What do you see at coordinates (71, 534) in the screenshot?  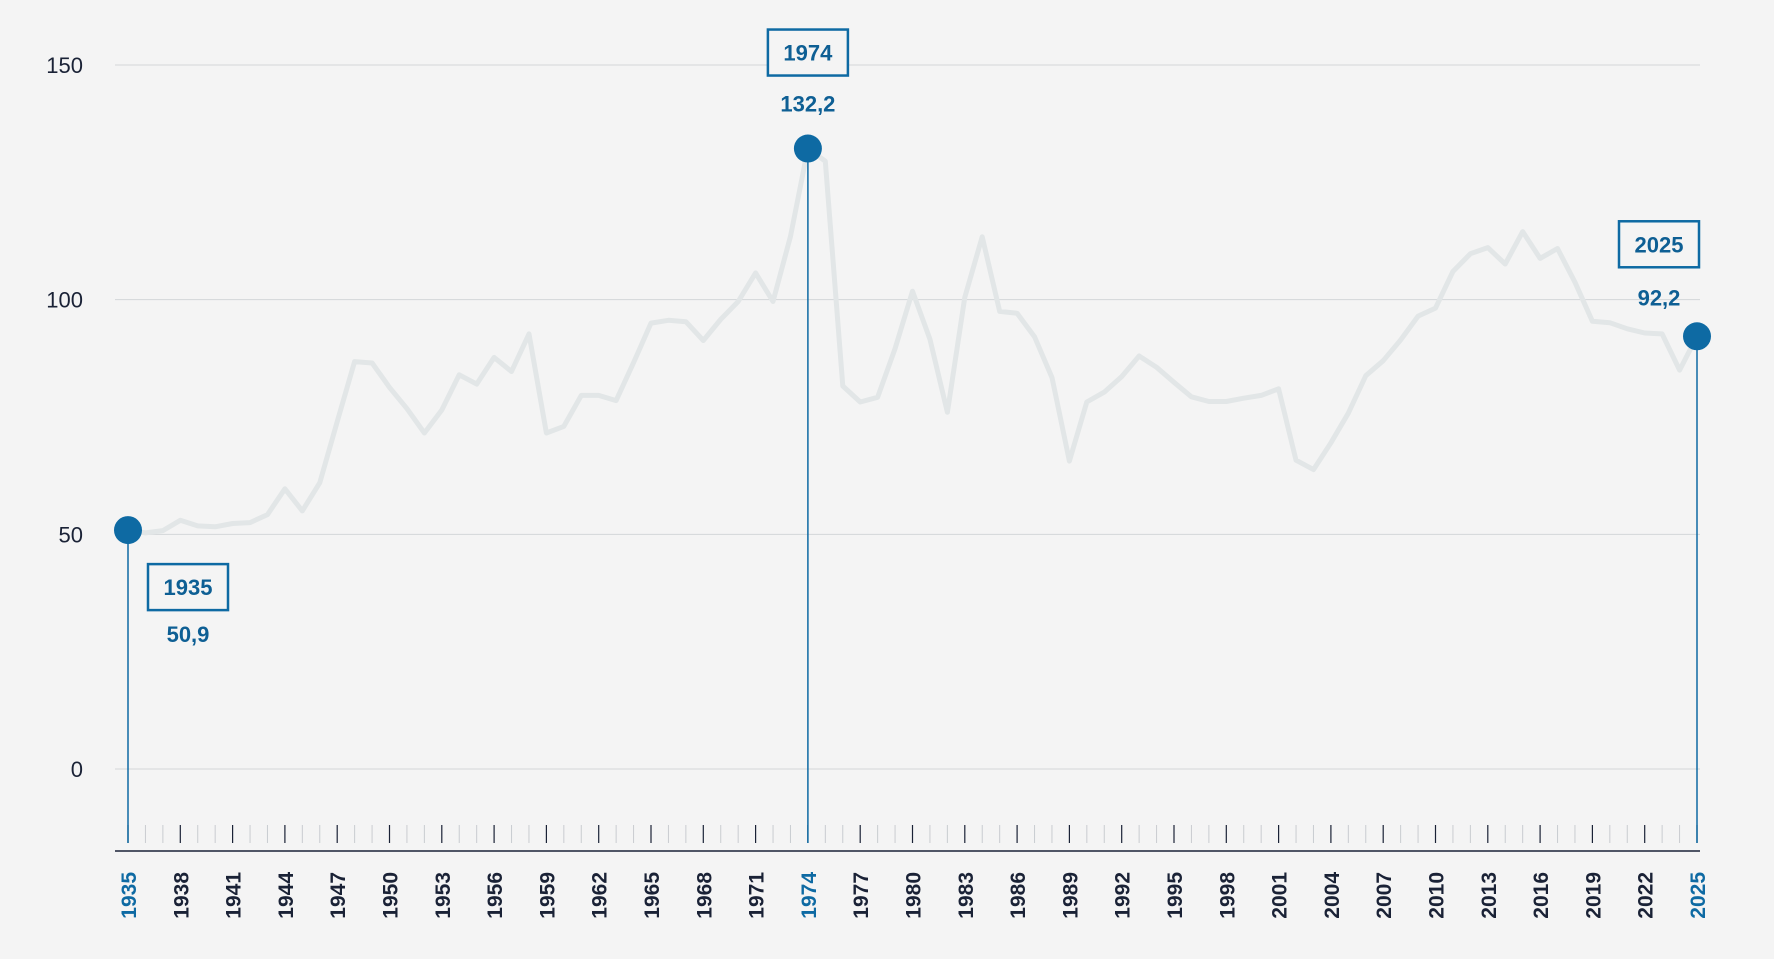 I see `y-tick-label: 50` at bounding box center [71, 534].